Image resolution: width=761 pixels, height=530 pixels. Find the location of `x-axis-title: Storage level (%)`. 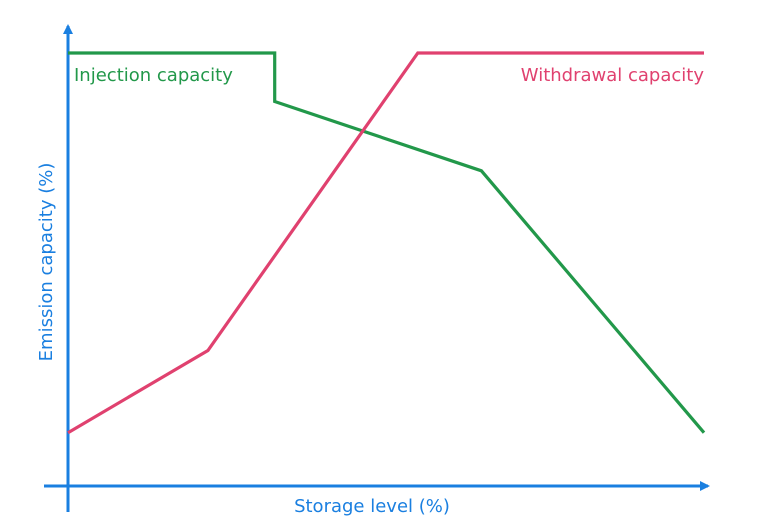

x-axis-title: Storage level (%) is located at coordinates (372, 506).